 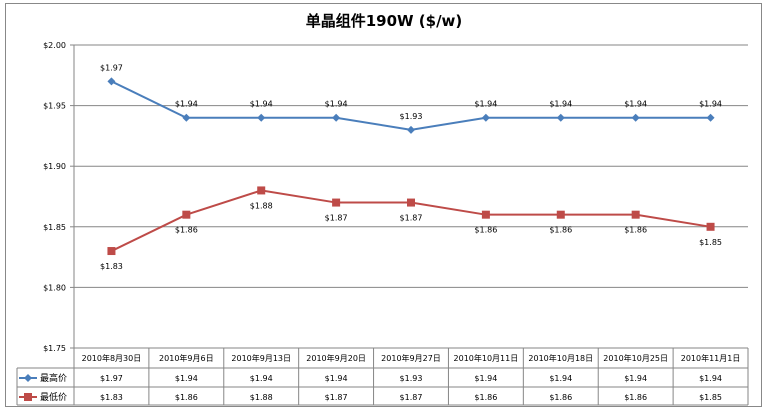 I want to click on category-label: 2010年9月20日, so click(x=336, y=358).